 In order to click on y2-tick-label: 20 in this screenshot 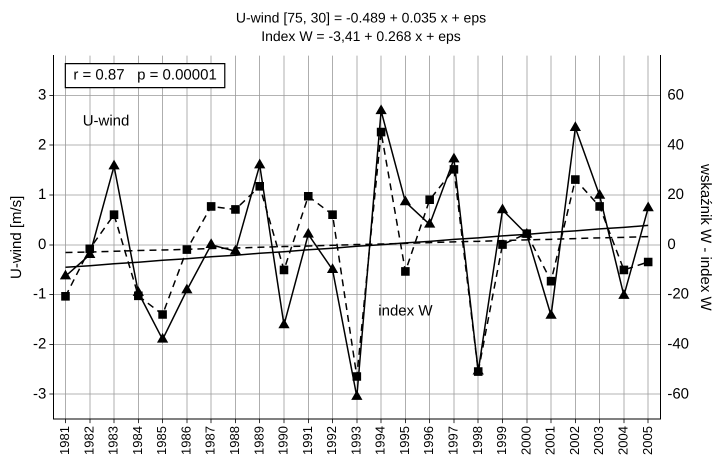, I will do `click(675, 195)`.